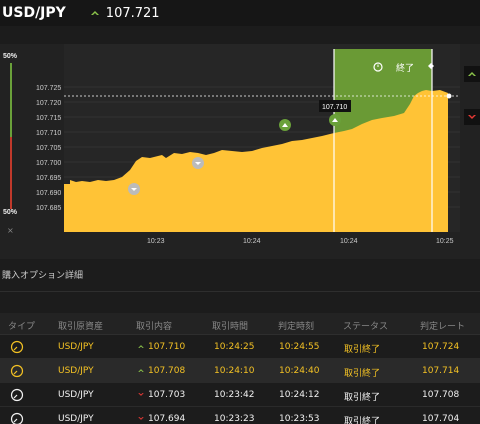  I want to click on y-tick: 107.695, so click(48, 178).